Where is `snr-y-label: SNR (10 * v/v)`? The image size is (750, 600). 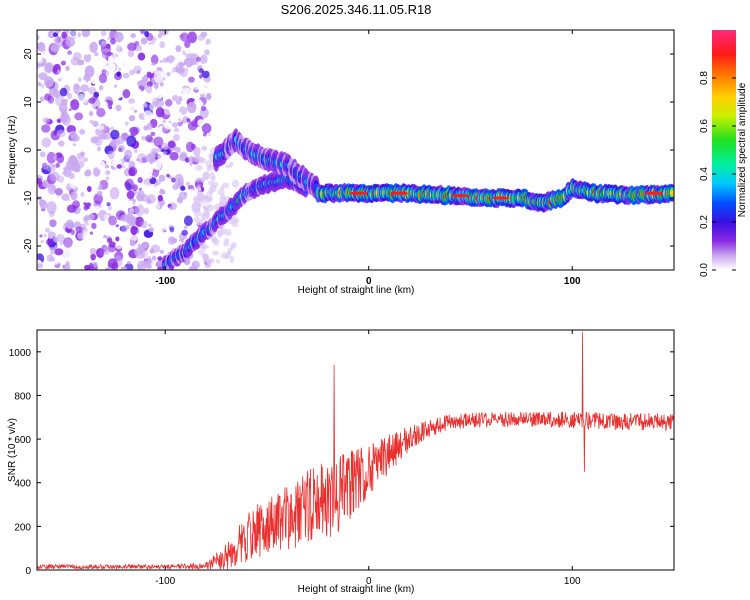 snr-y-label: SNR (10 * v/v) is located at coordinates (12, 450).